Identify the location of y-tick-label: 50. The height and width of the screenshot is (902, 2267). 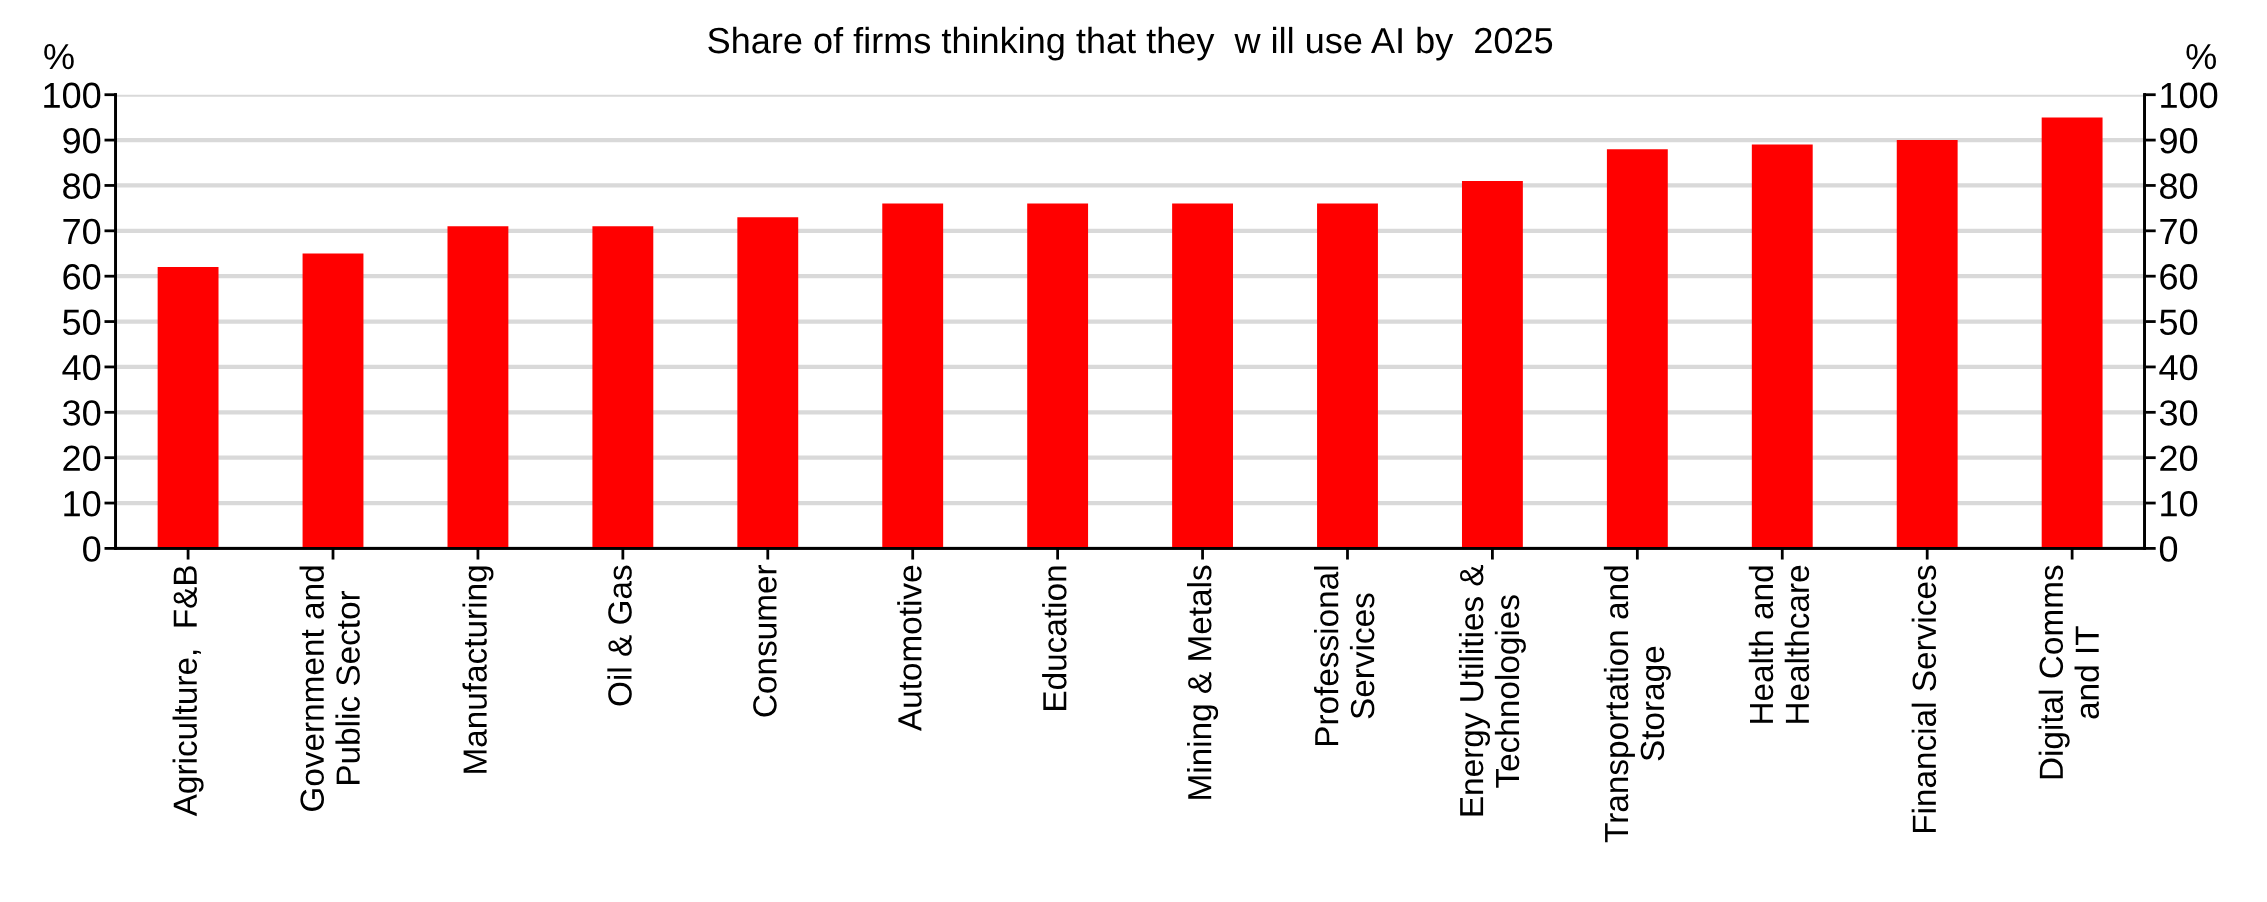
(82, 322).